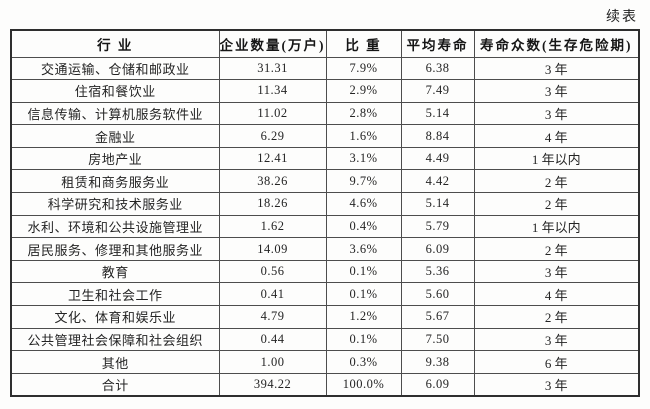  I want to click on table-row: 金融业 6.29 1.6% 8.84 4 年, so click(325, 136).